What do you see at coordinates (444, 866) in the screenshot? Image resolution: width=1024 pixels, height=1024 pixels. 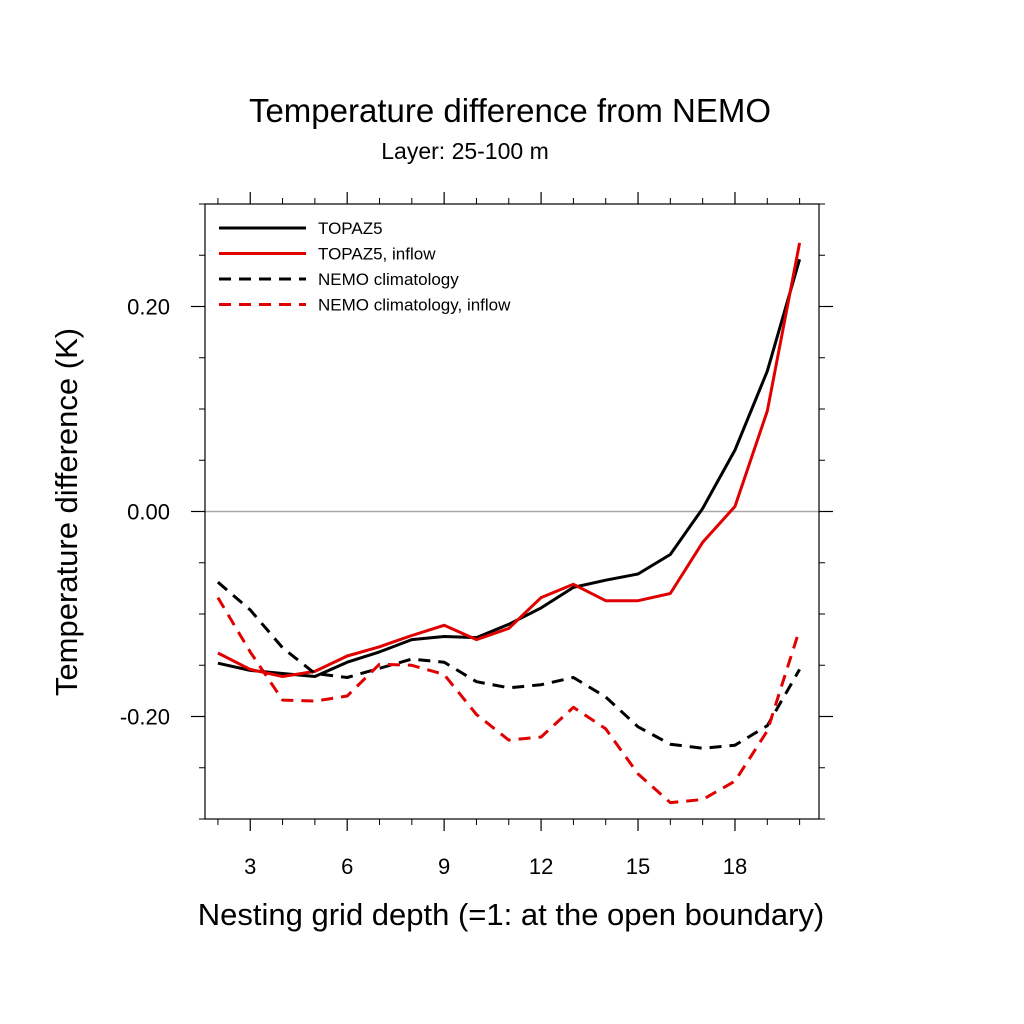 I see `x-tick-label: 9` at bounding box center [444, 866].